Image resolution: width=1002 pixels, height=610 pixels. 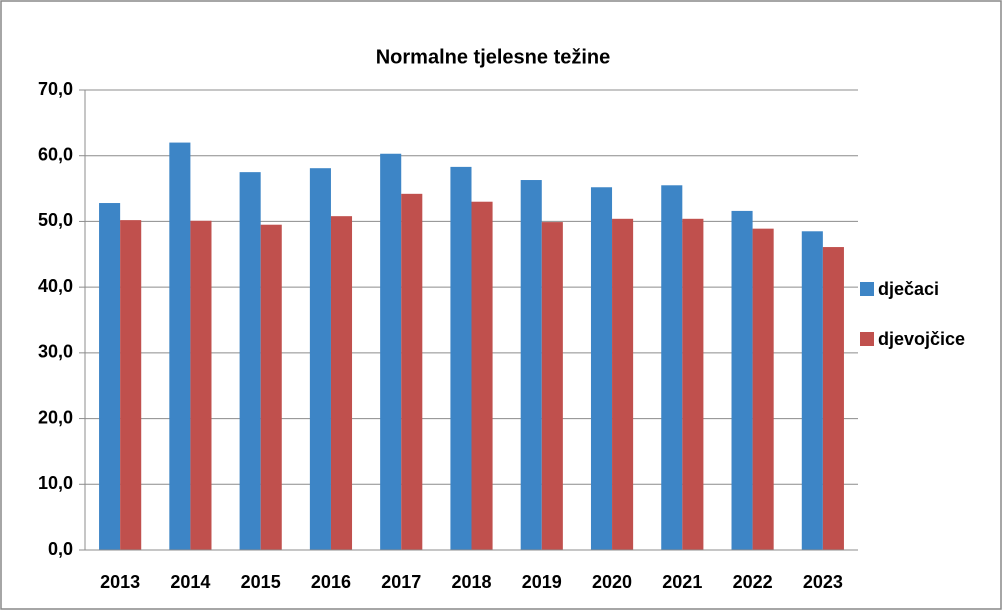 I want to click on y-tick-label: 10,0, so click(x=55, y=483).